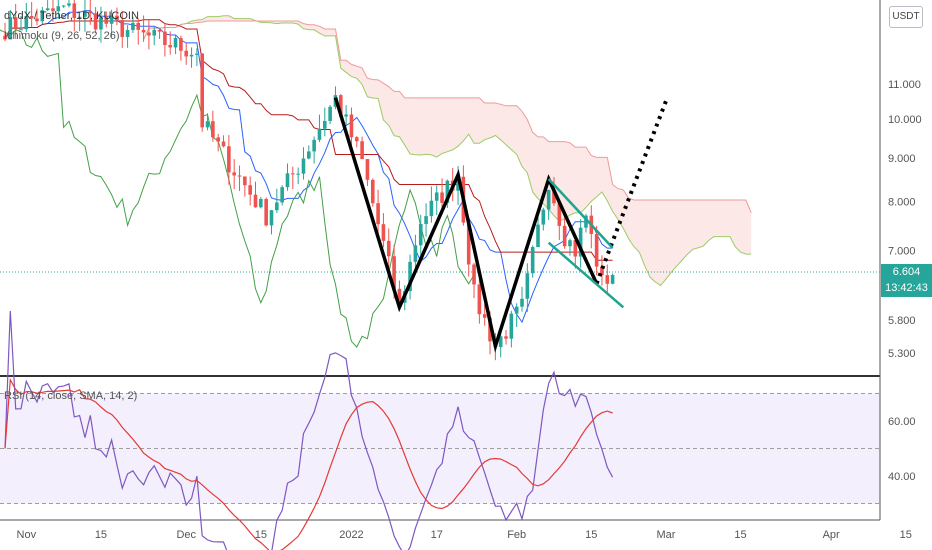  I want to click on last-price-tag: 6.604 13:42:43, so click(906, 280).